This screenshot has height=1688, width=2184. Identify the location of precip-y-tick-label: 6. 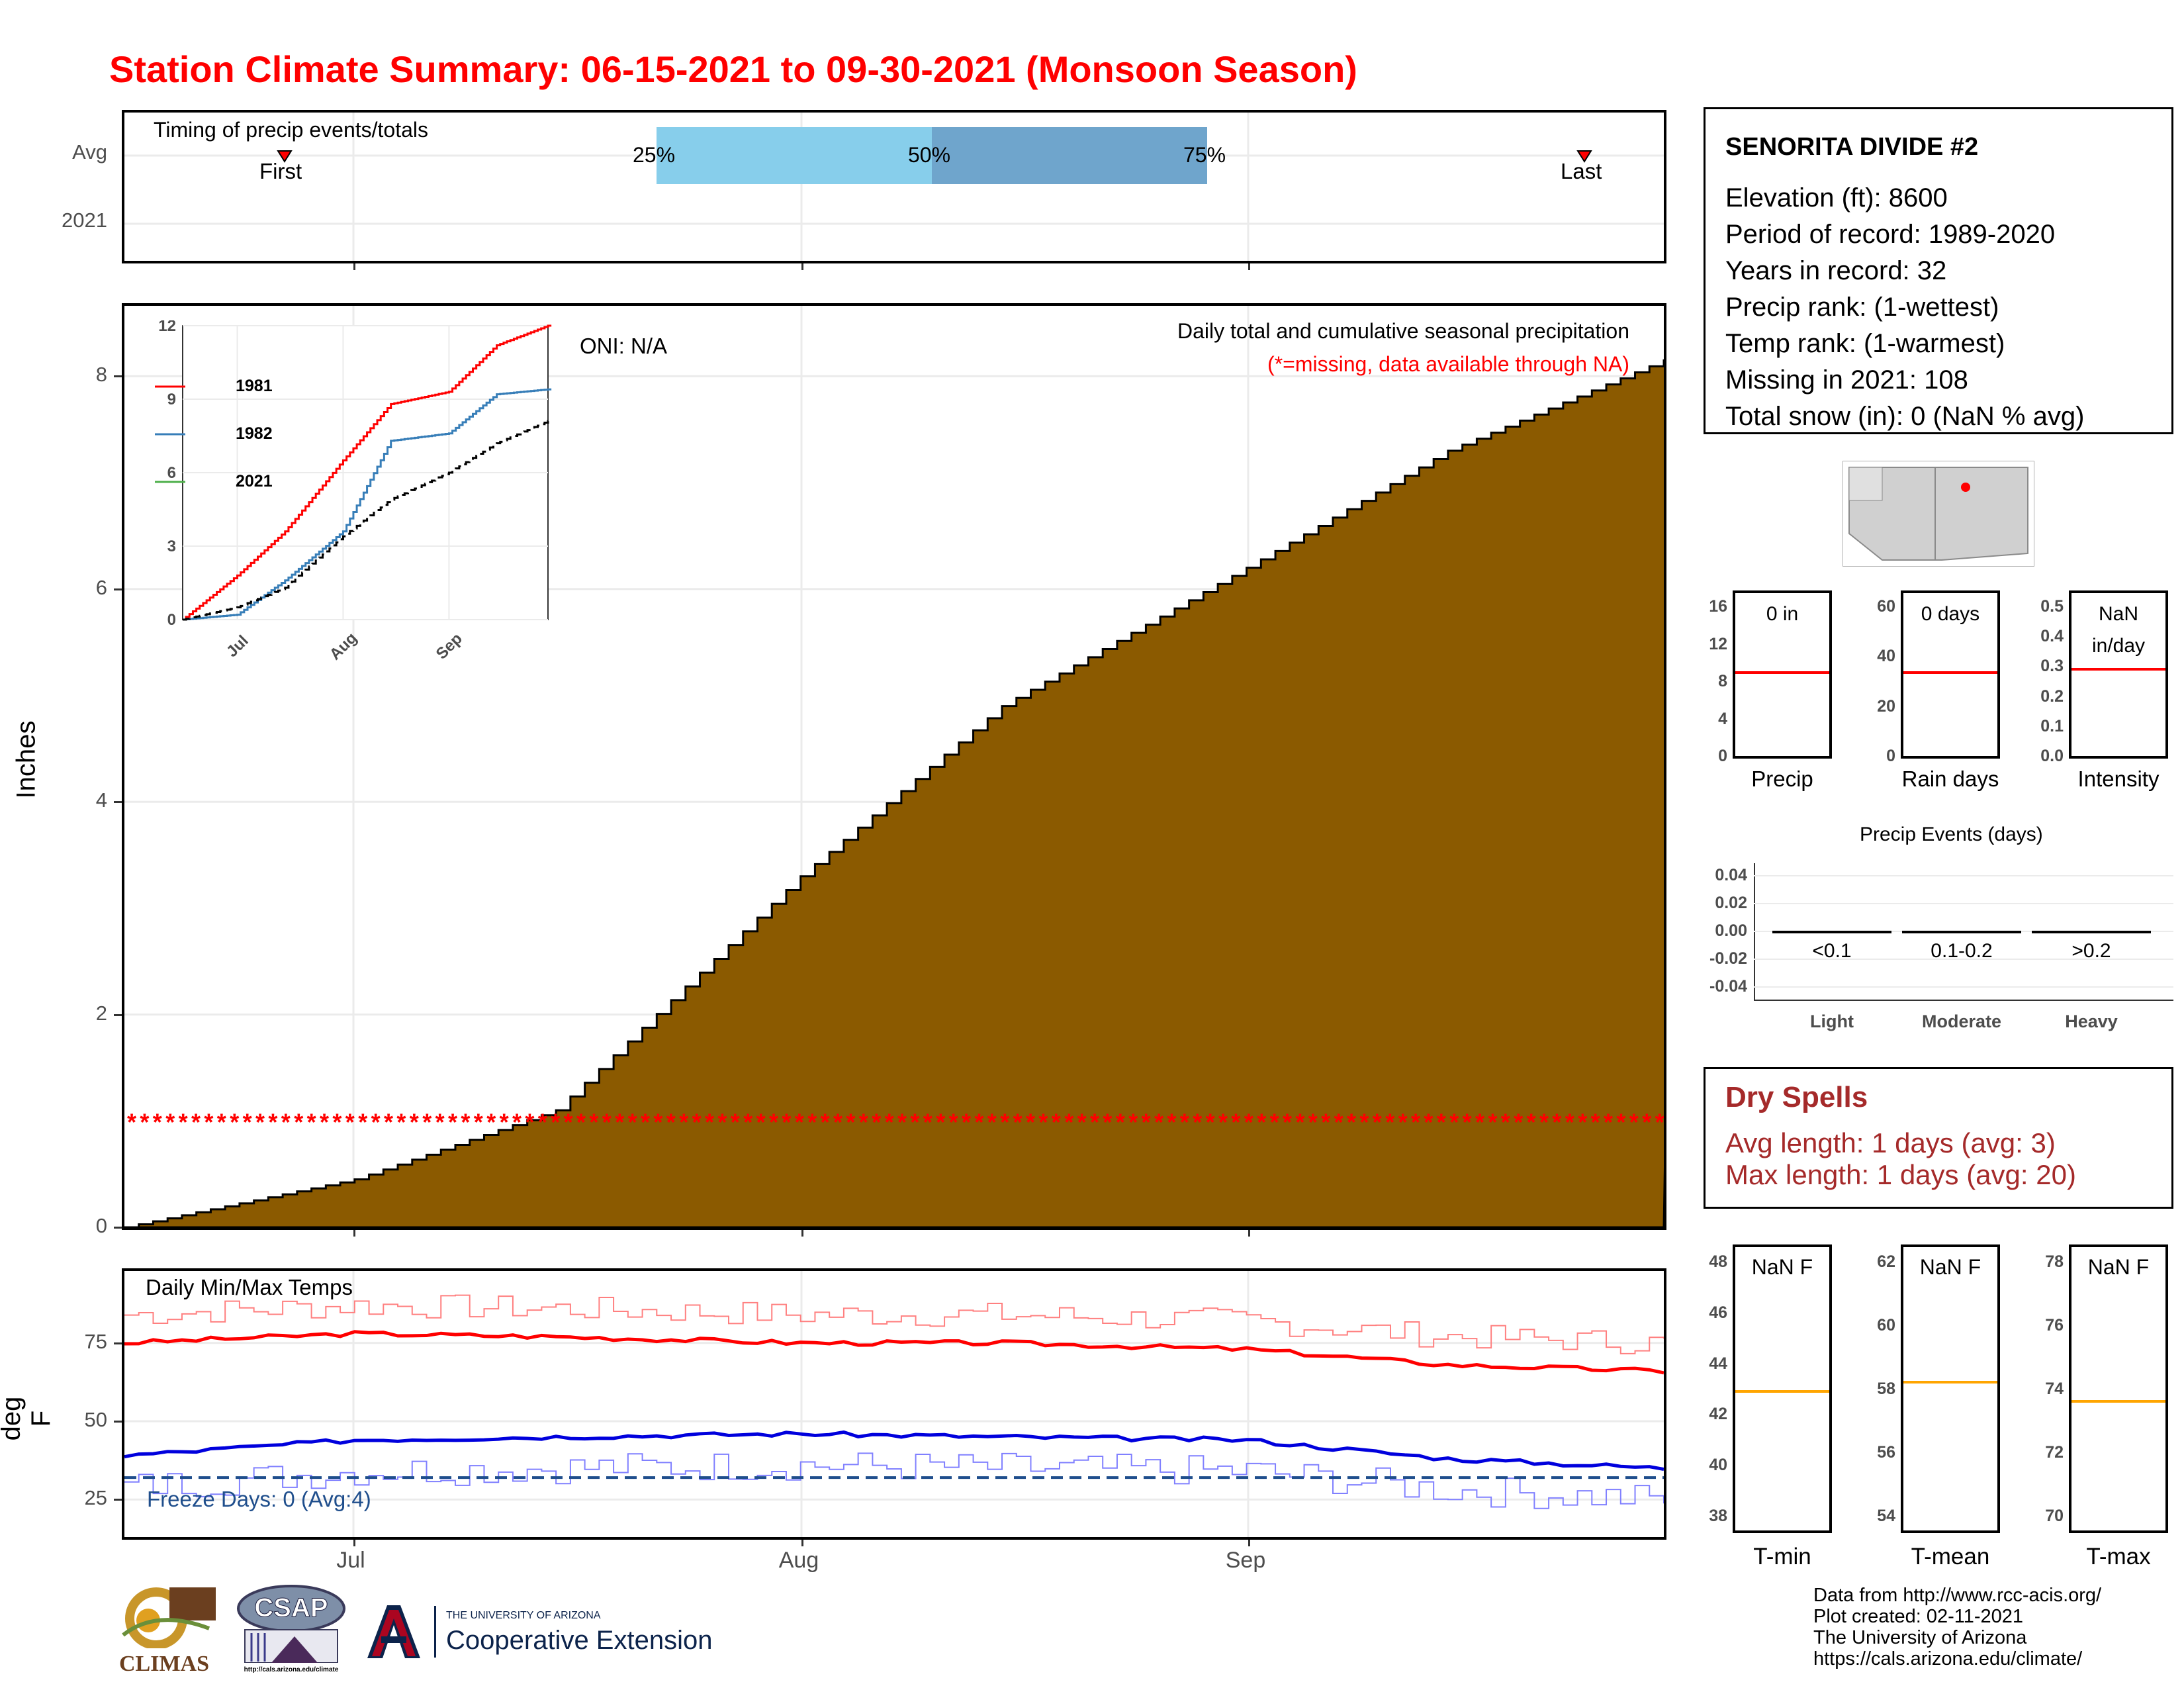
(101, 587).